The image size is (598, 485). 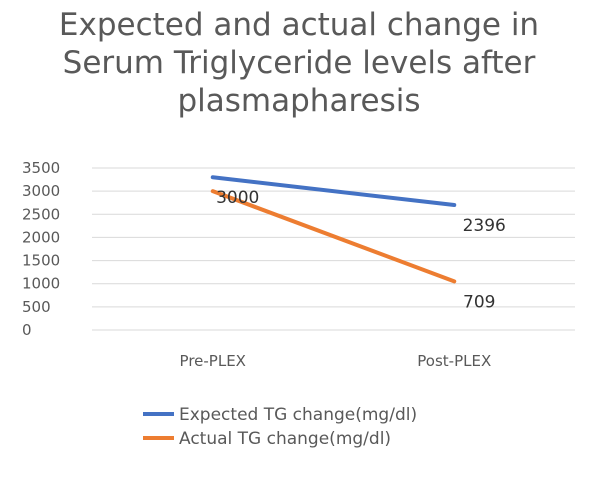 What do you see at coordinates (27, 330) in the screenshot?
I see `y-tick-label: 0` at bounding box center [27, 330].